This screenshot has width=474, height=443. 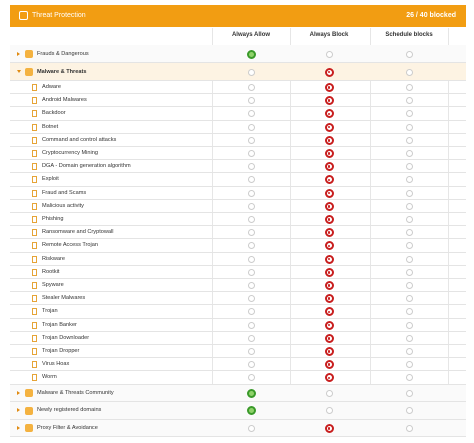 What do you see at coordinates (238, 167) in the screenshot?
I see `item-row: DGA - Domain generation algorithm` at bounding box center [238, 167].